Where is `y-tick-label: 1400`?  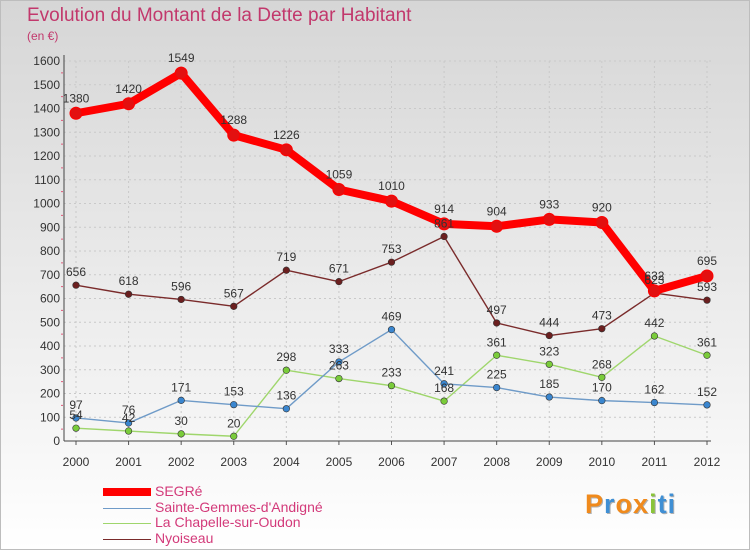 y-tick-label: 1400 is located at coordinates (46, 109).